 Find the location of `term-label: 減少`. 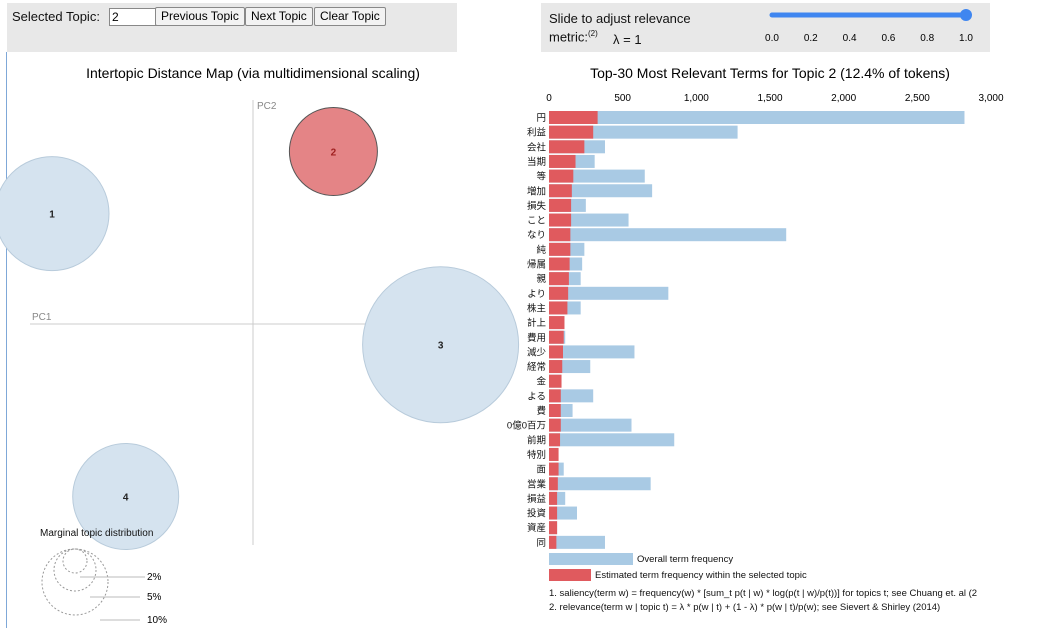

term-label: 減少 is located at coordinates (537, 352).